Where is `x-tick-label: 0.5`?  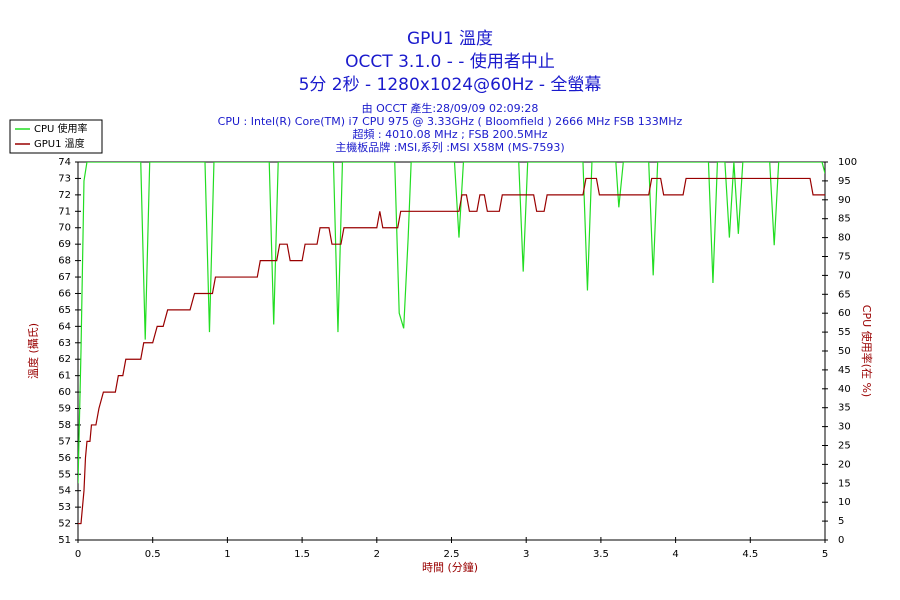 x-tick-label: 0.5 is located at coordinates (153, 554).